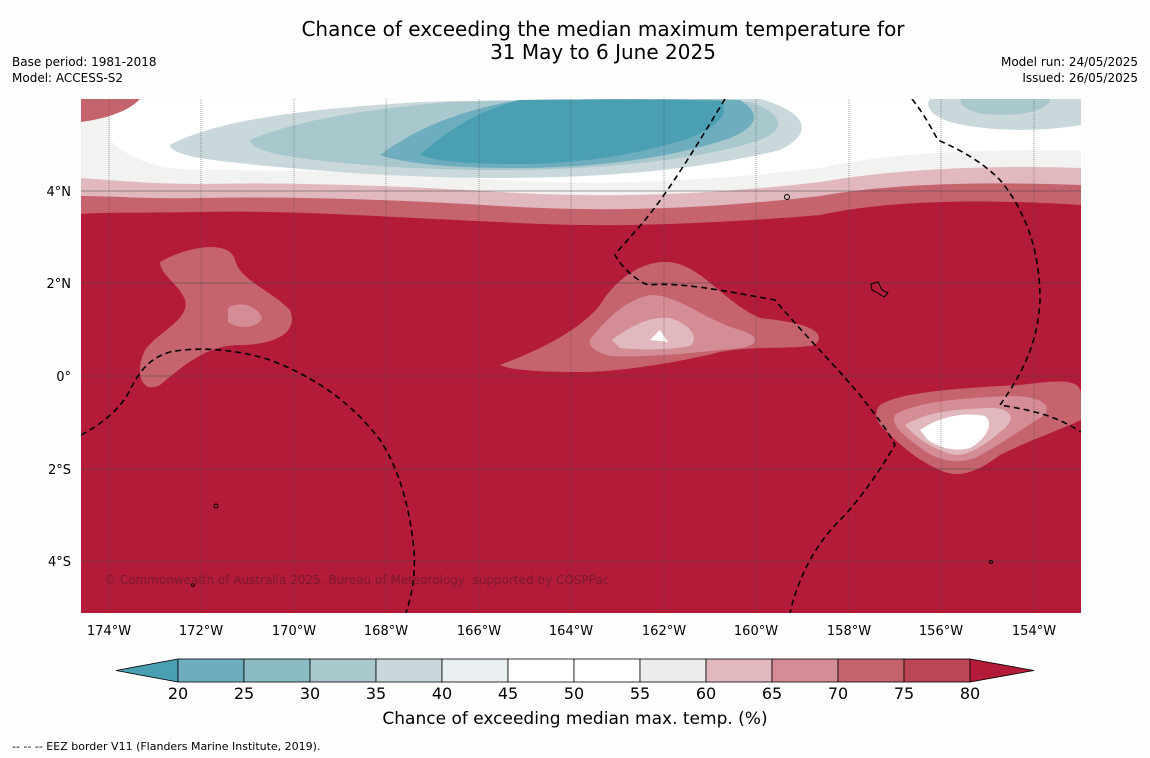 This screenshot has height=758, width=1150. Describe the element at coordinates (996, 266) in the screenshot. I see `eez-border-right` at that location.